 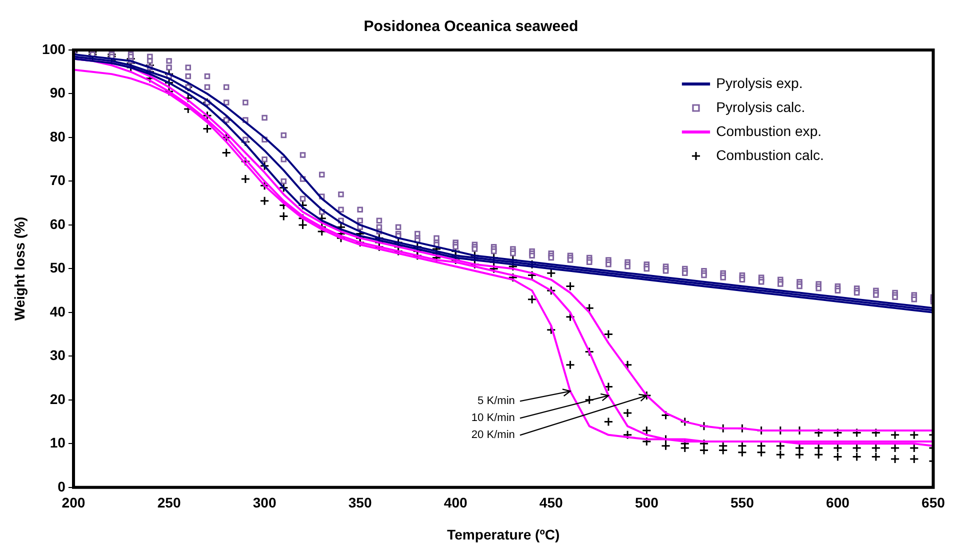 I want to click on x-tick-label: 400, so click(x=456, y=502).